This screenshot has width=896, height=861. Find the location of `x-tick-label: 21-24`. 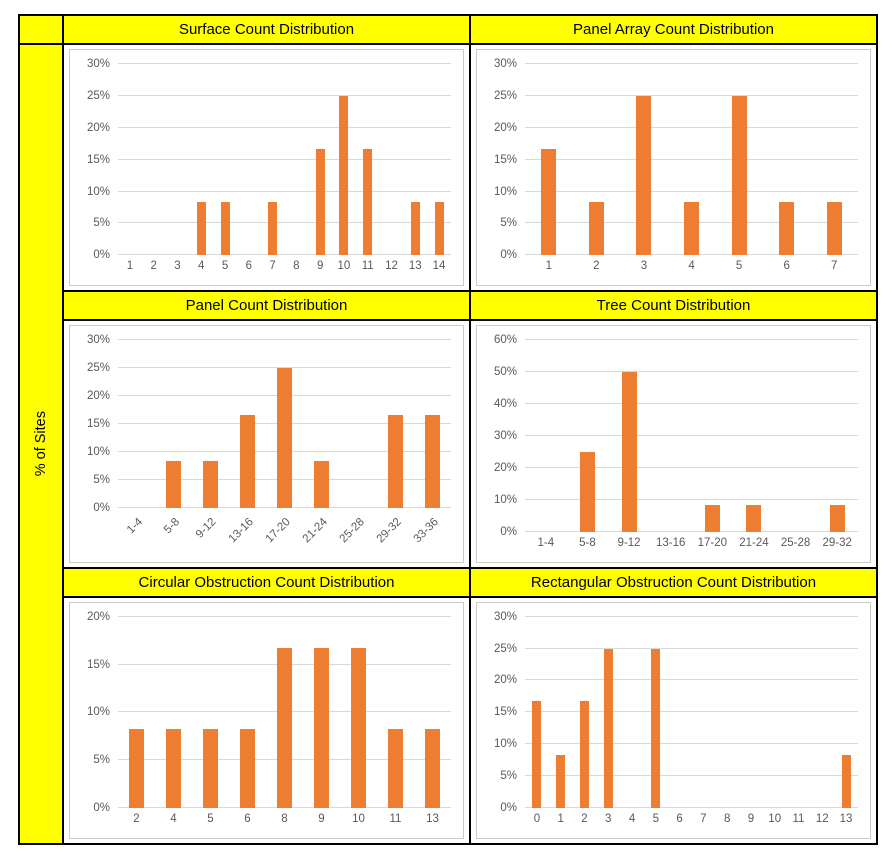

x-tick-label: 21-24 is located at coordinates (754, 542).